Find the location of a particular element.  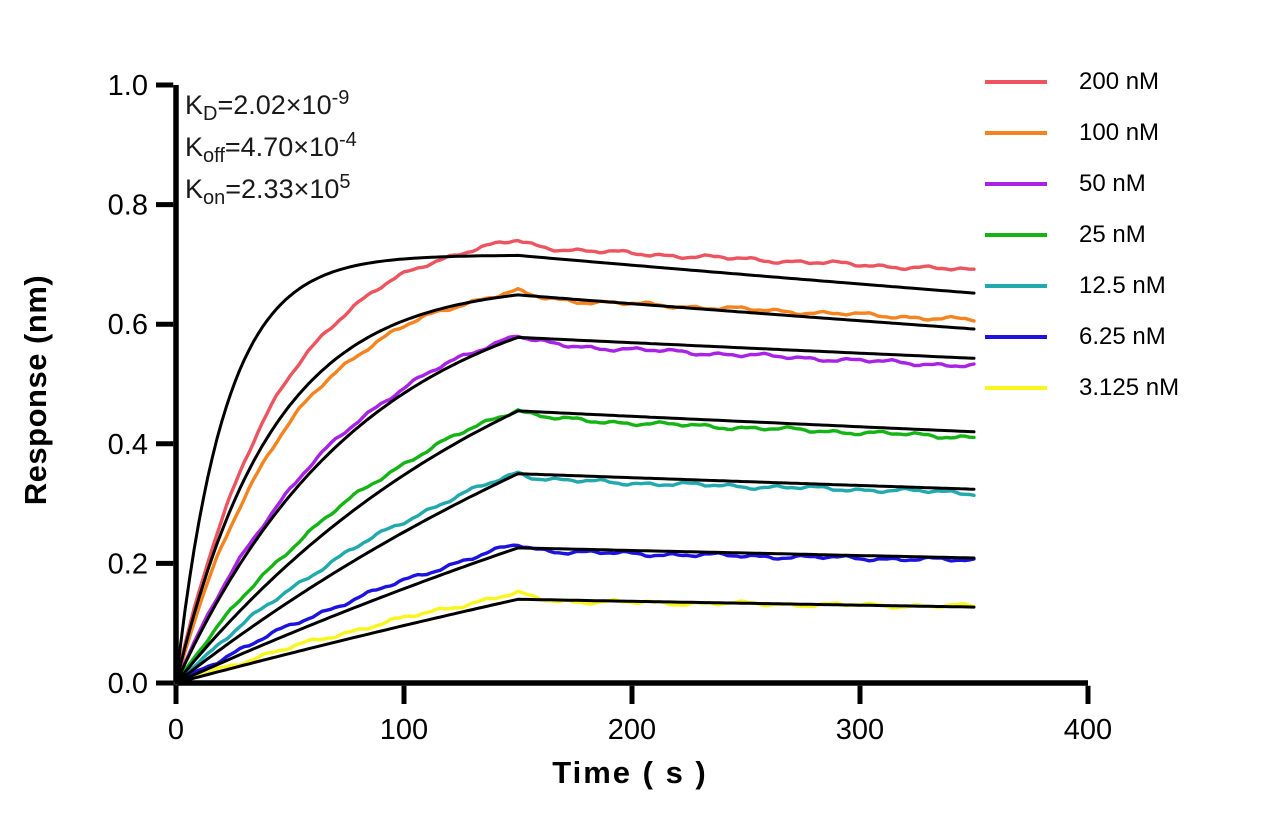

legend-label: 12.5 nM is located at coordinates (1122, 285).